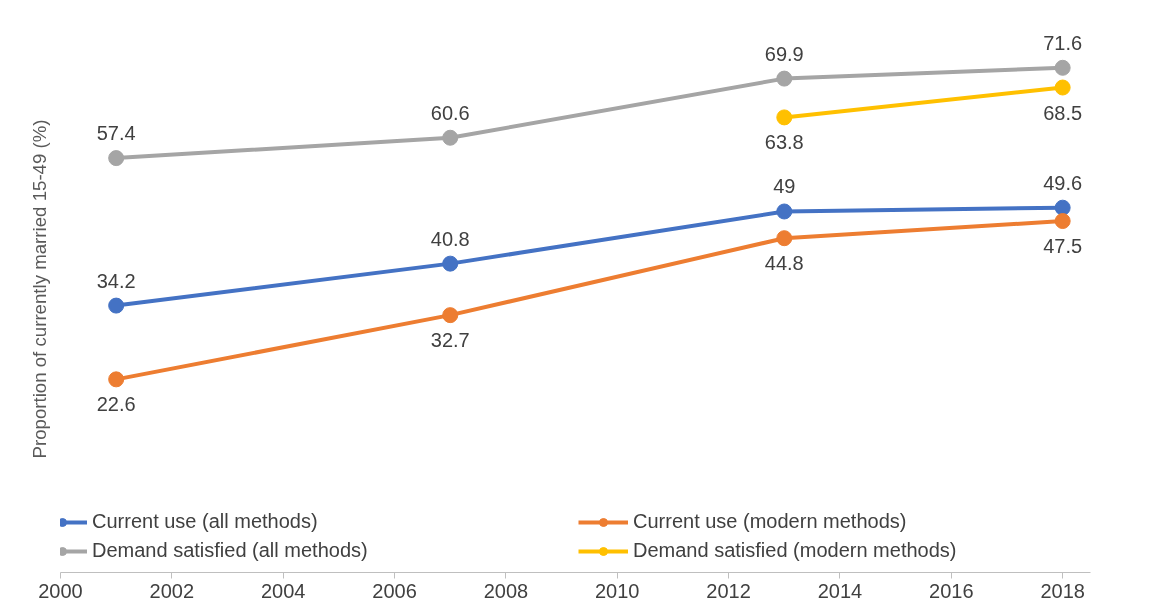  Describe the element at coordinates (784, 142) in the screenshot. I see `data-label: 63.8` at that location.